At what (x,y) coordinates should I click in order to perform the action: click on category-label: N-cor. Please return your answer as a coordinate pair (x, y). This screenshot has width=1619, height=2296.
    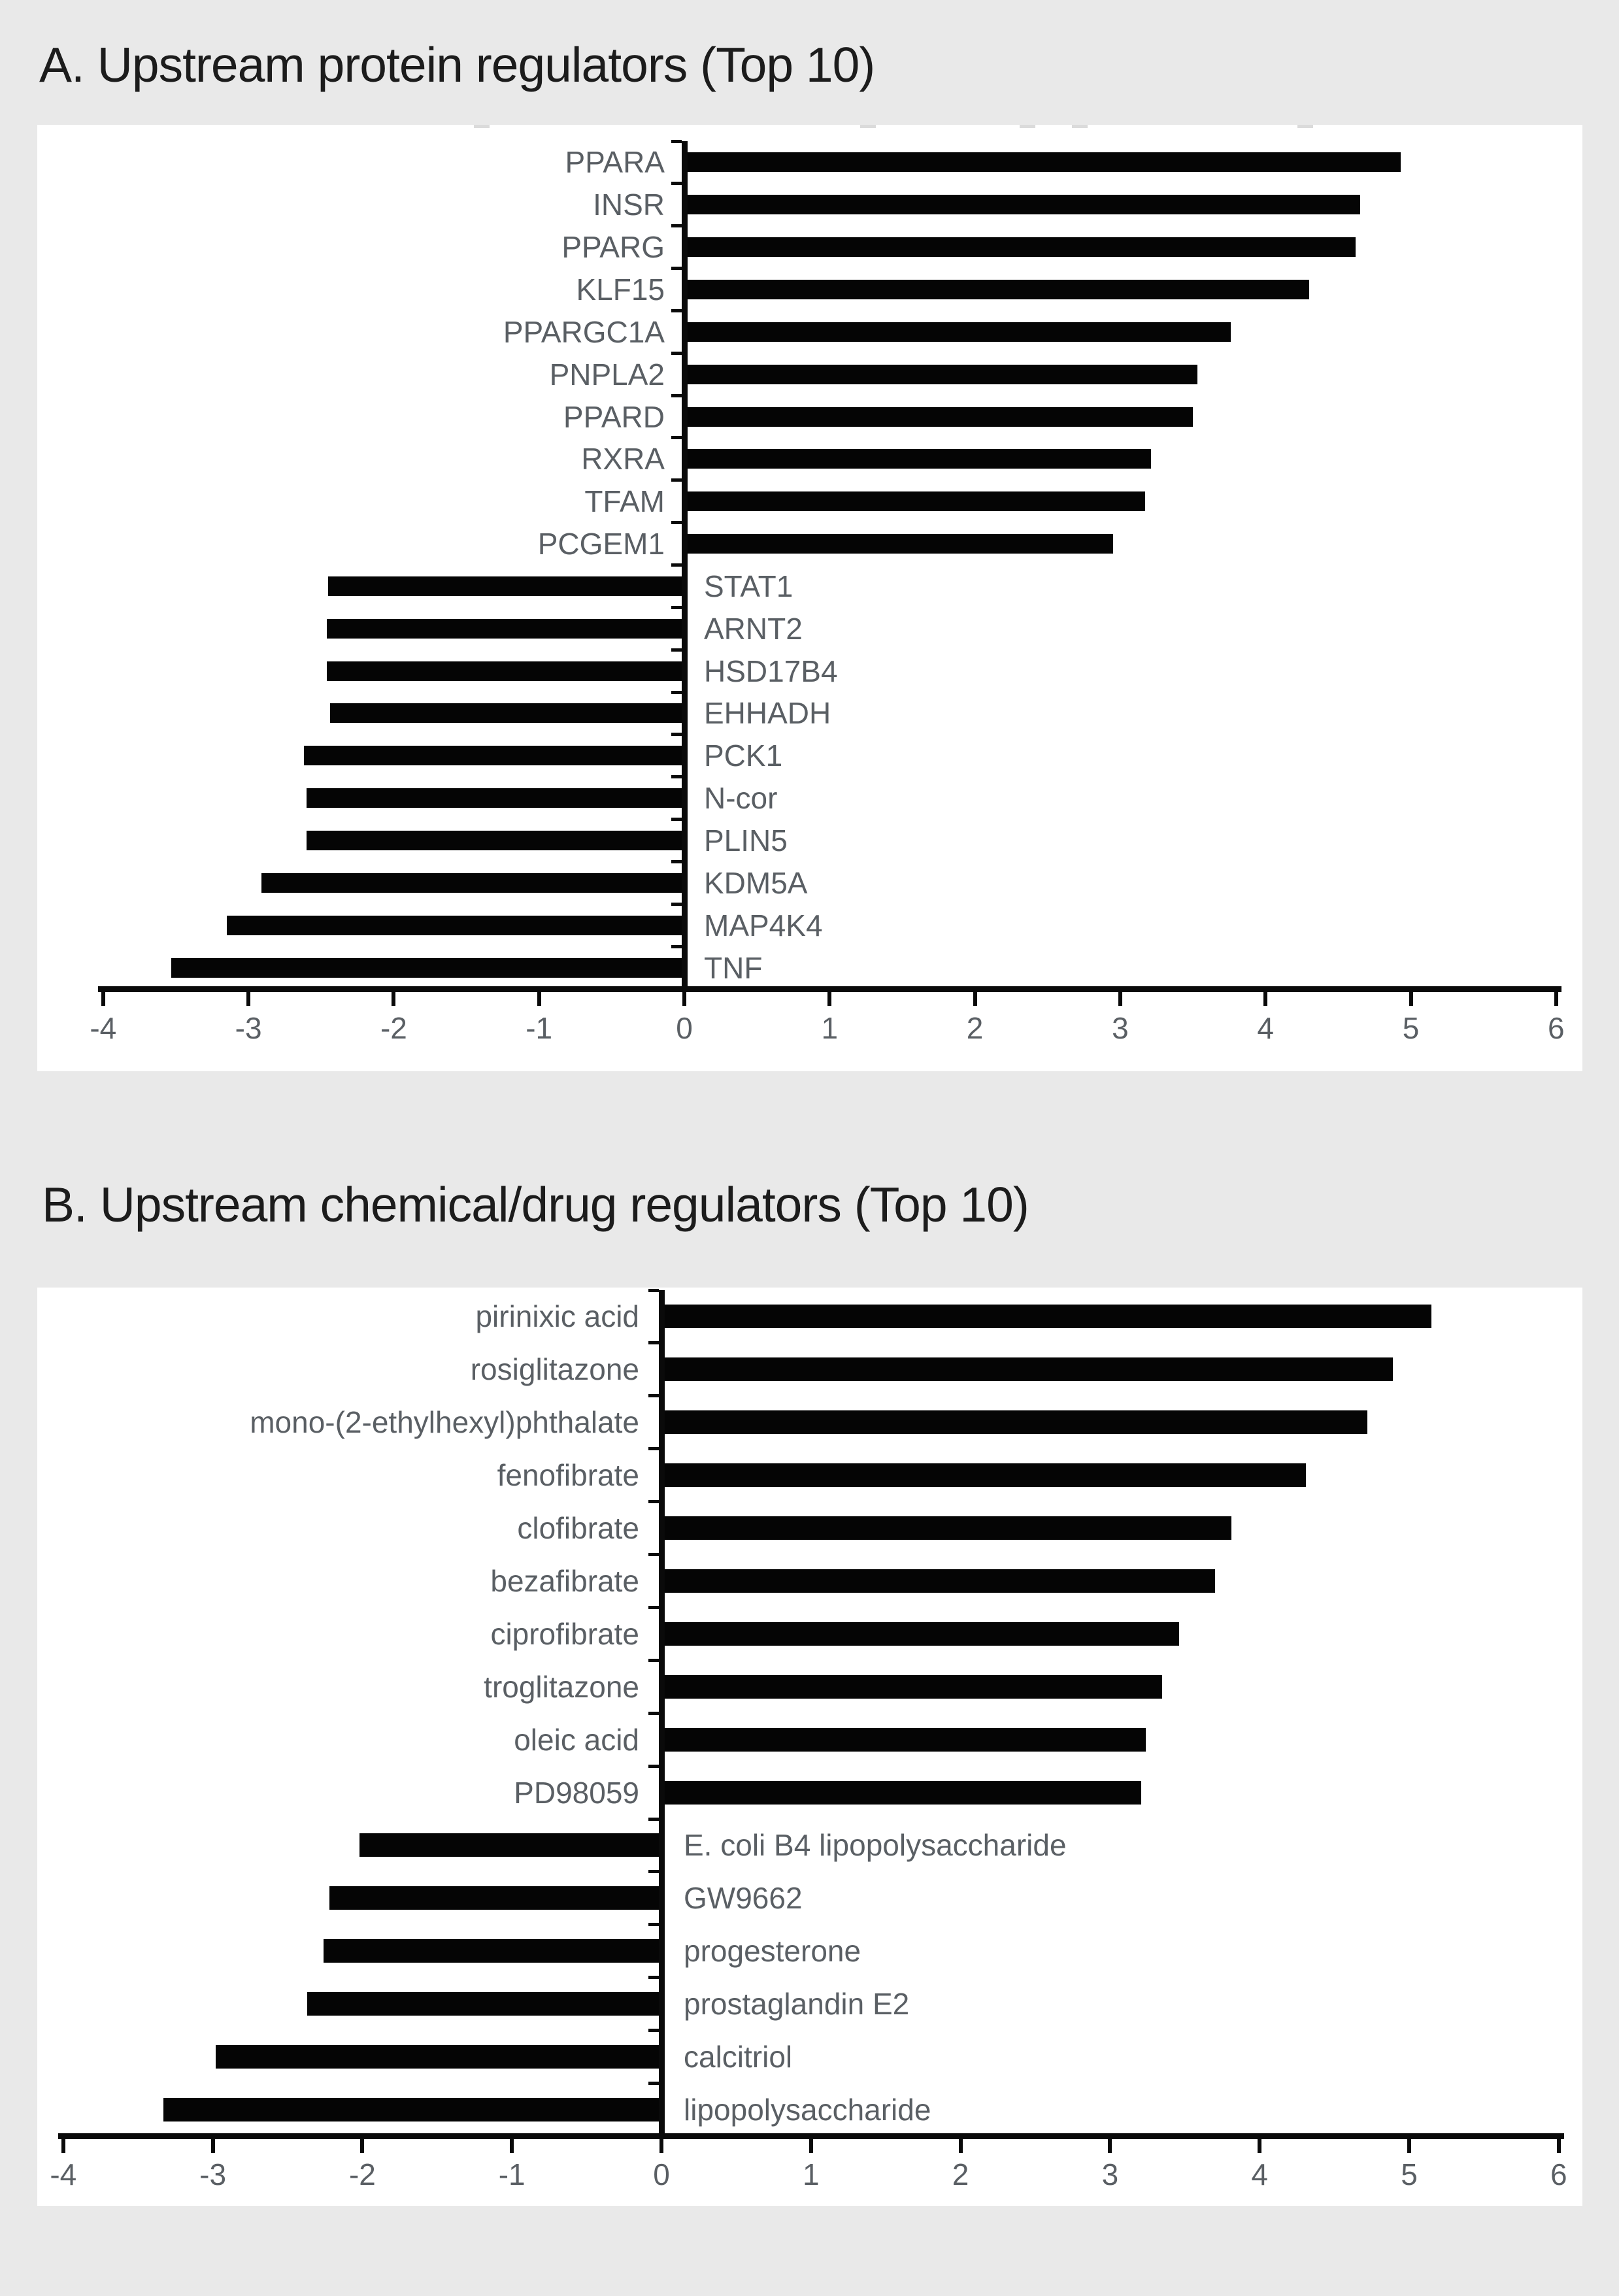
    Looking at the image, I should click on (741, 798).